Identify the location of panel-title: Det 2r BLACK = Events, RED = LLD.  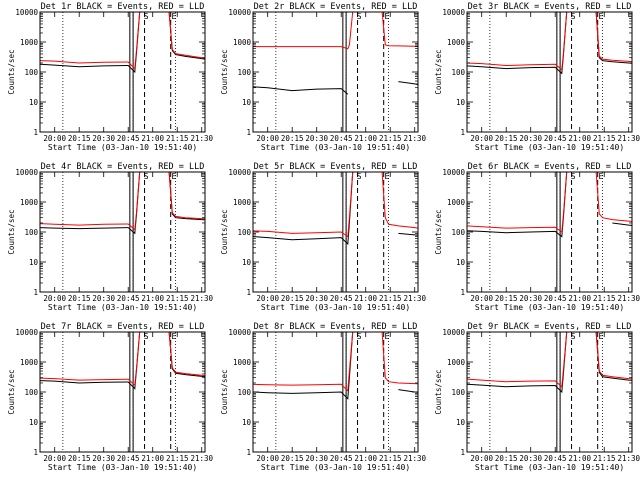
(336, 7).